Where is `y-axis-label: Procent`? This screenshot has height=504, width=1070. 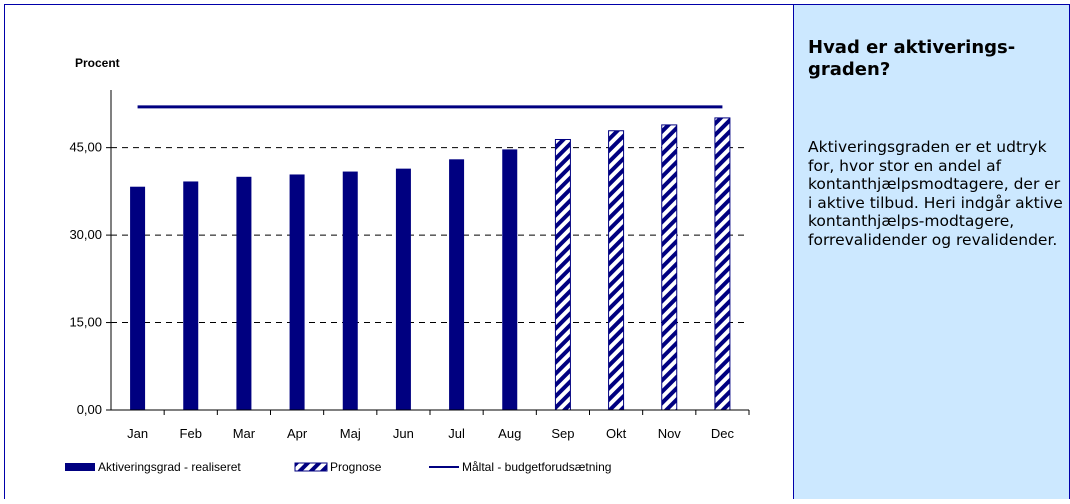
y-axis-label: Procent is located at coordinates (97, 63).